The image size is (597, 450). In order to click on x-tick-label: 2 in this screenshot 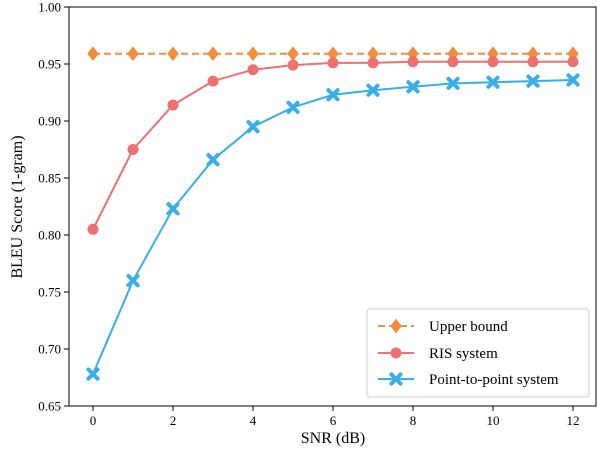, I will do `click(173, 420)`.